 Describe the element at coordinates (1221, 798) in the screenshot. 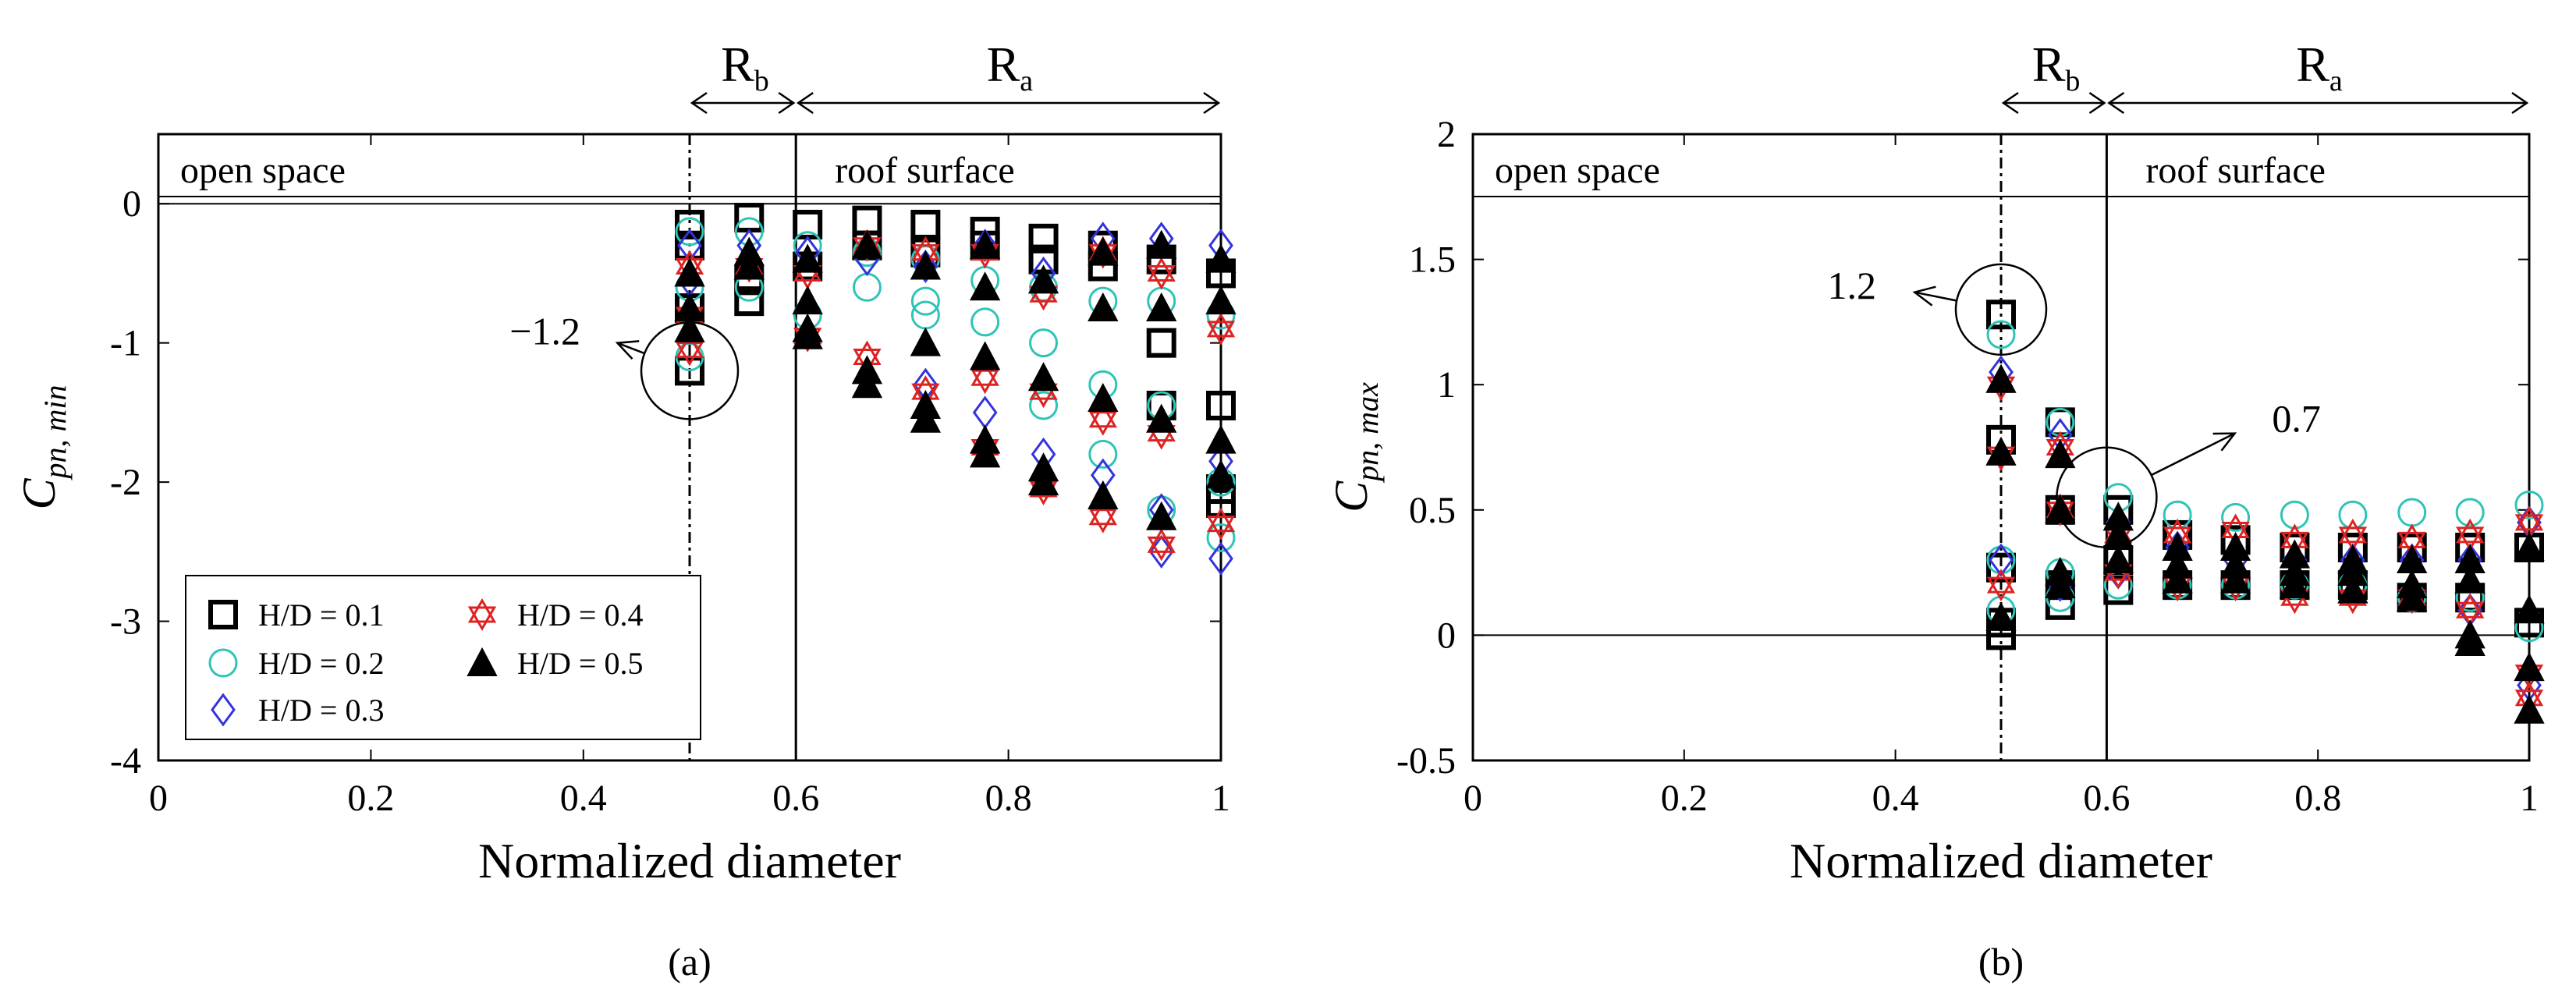

I see `x-tick-label: 1` at that location.